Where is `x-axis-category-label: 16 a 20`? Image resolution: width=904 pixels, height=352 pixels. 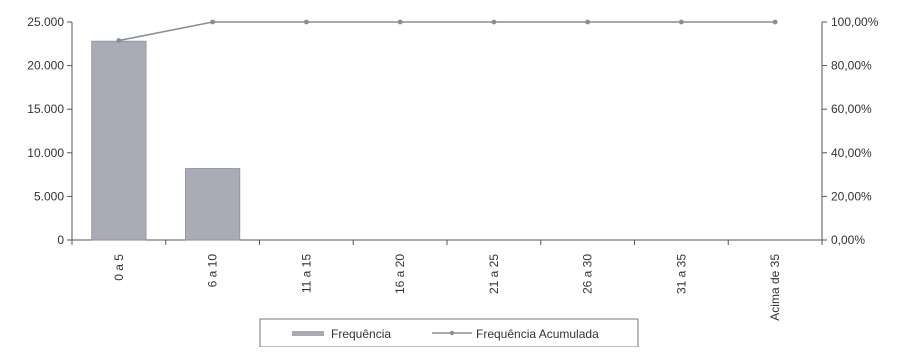
x-axis-category-label: 16 a 20 is located at coordinates (400, 274).